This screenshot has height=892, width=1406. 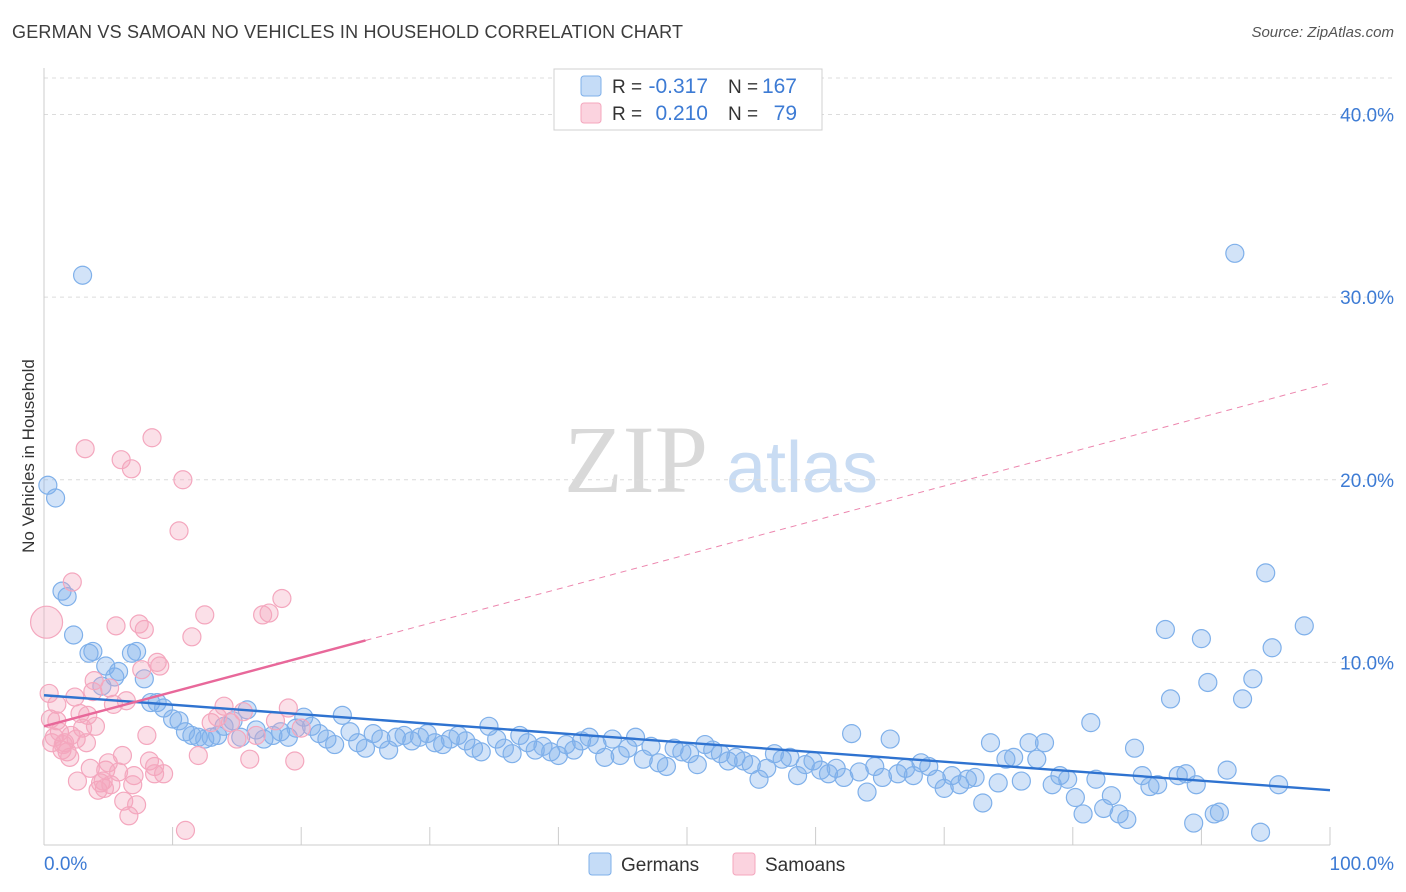 What do you see at coordinates (779, 86) in the screenshot?
I see `legend-n-value-0: 167` at bounding box center [779, 86].